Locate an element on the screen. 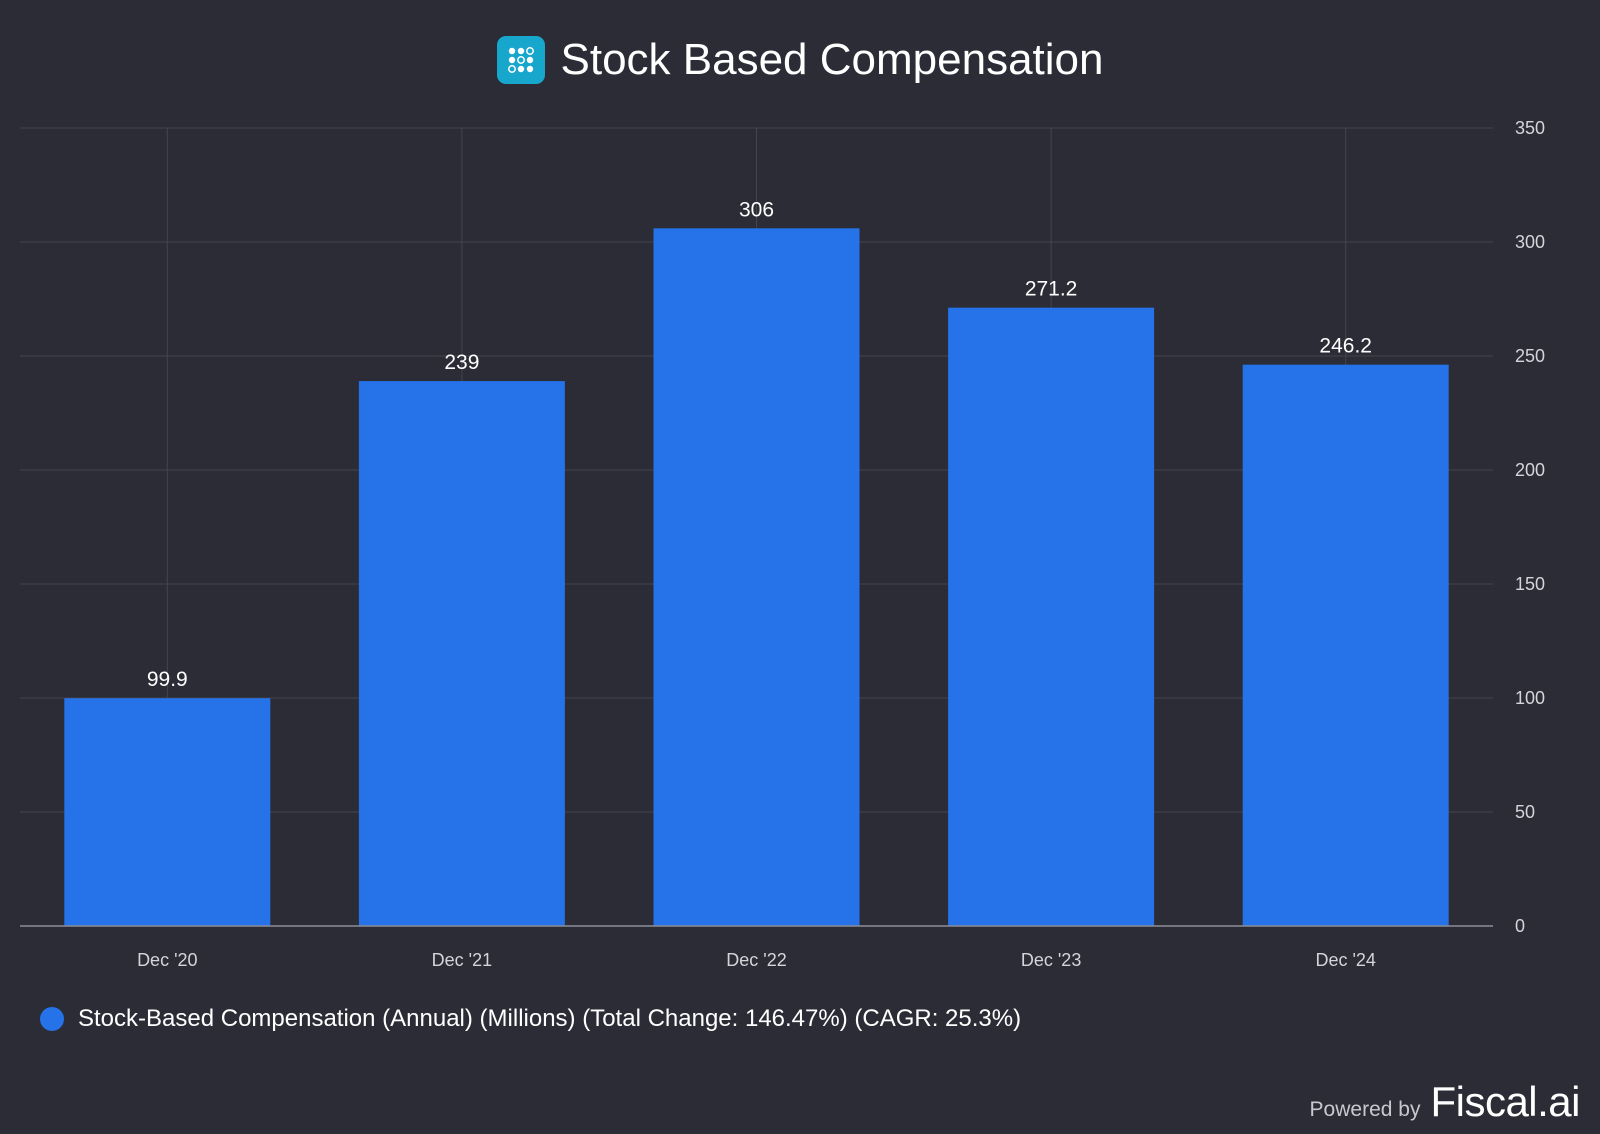 Image resolution: width=1600 pixels, height=1134 pixels. y-tick-label: 300 is located at coordinates (1530, 242).